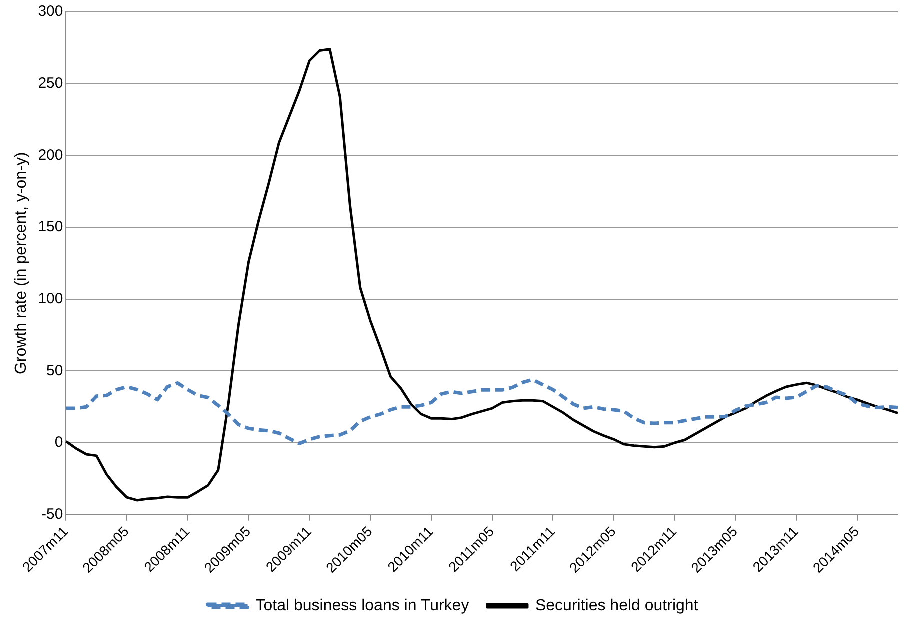 This screenshot has height=628, width=914. What do you see at coordinates (363, 605) in the screenshot?
I see `legend-label: Total business loans in Turkey` at bounding box center [363, 605].